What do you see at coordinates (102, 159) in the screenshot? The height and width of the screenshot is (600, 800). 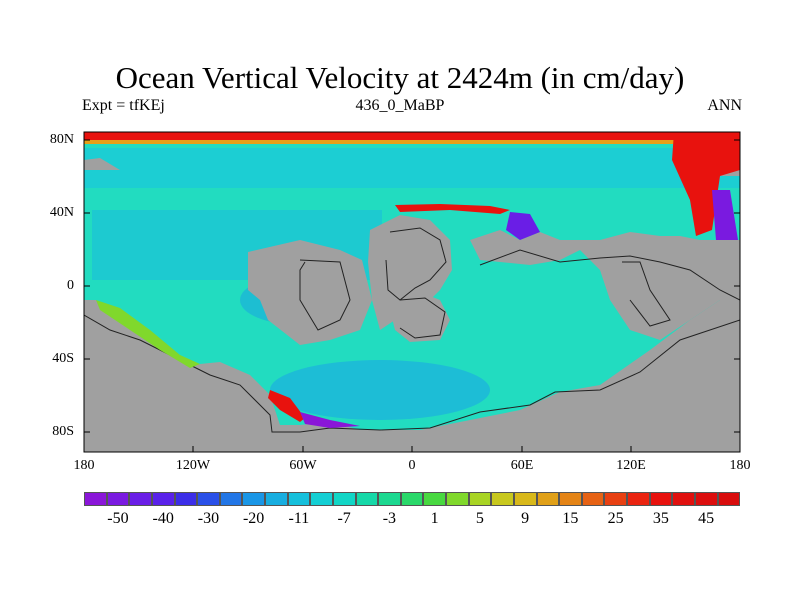 I see `land-north-america` at bounding box center [102, 159].